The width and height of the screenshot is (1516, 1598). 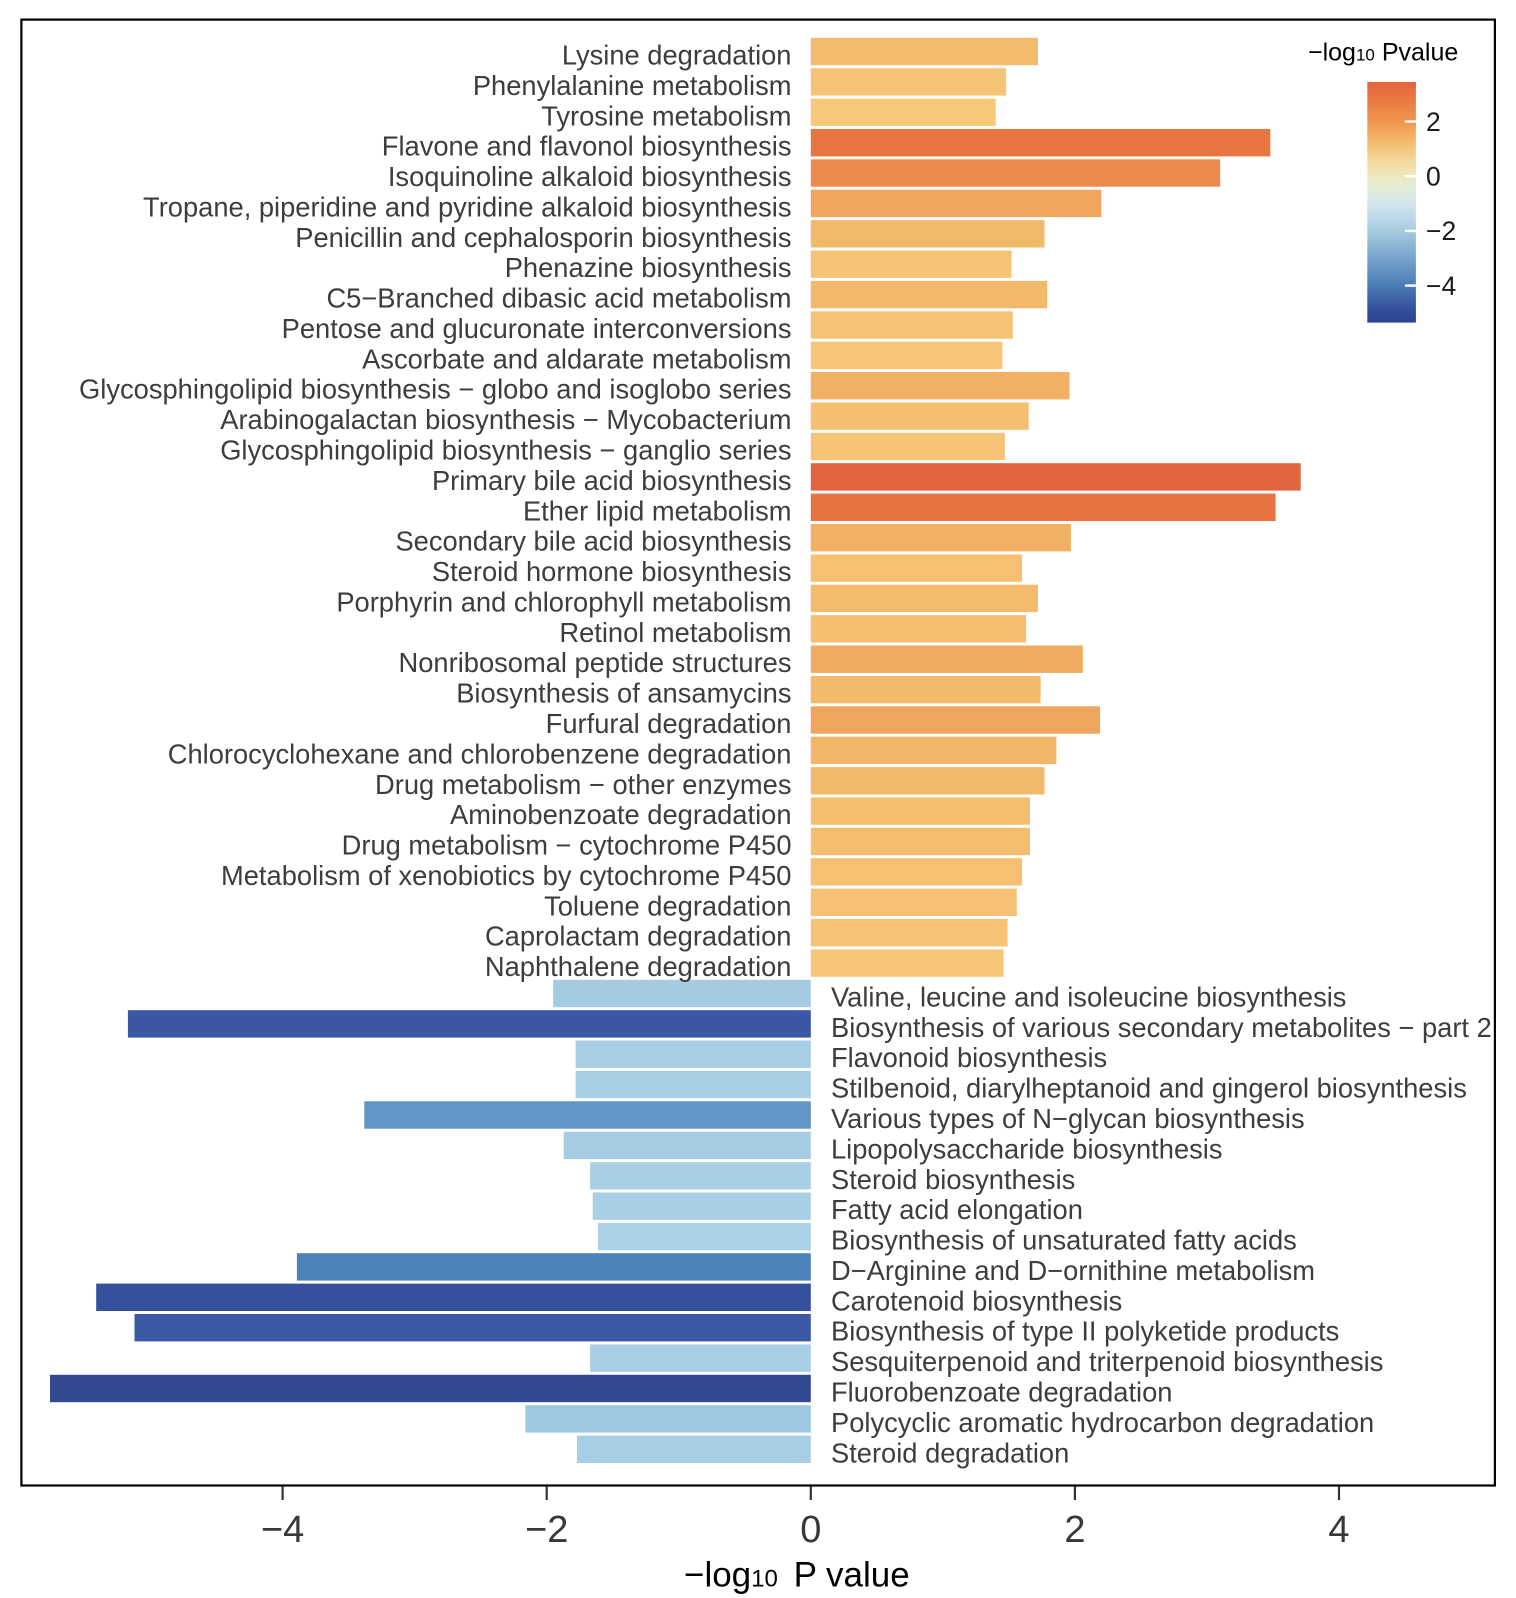 I want to click on svg-text:Porphyrin and chlorophyll meta: Porphyrin and chlorophyll metabolism, so click(x=563, y=601).